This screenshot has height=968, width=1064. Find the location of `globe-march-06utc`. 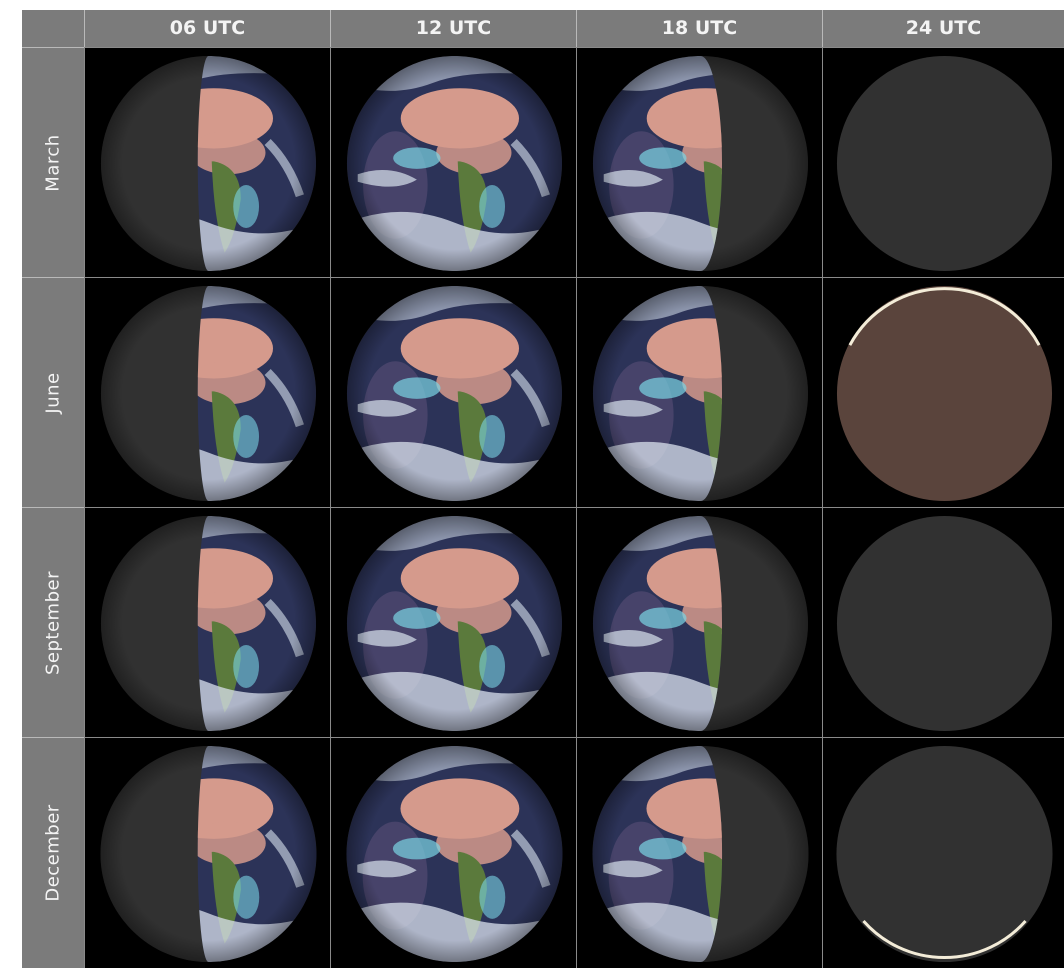

globe-march-06utc is located at coordinates (207, 162).